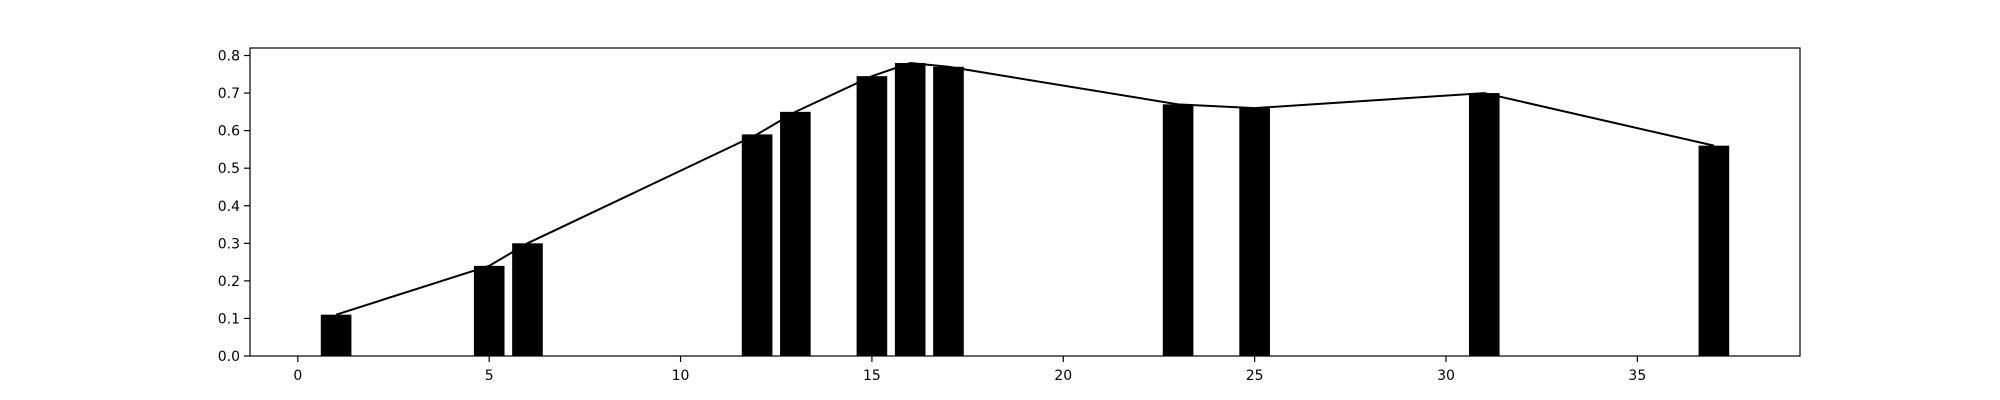 This screenshot has width=2000, height=400. I want to click on x-tick-label: 20, so click(1063, 376).